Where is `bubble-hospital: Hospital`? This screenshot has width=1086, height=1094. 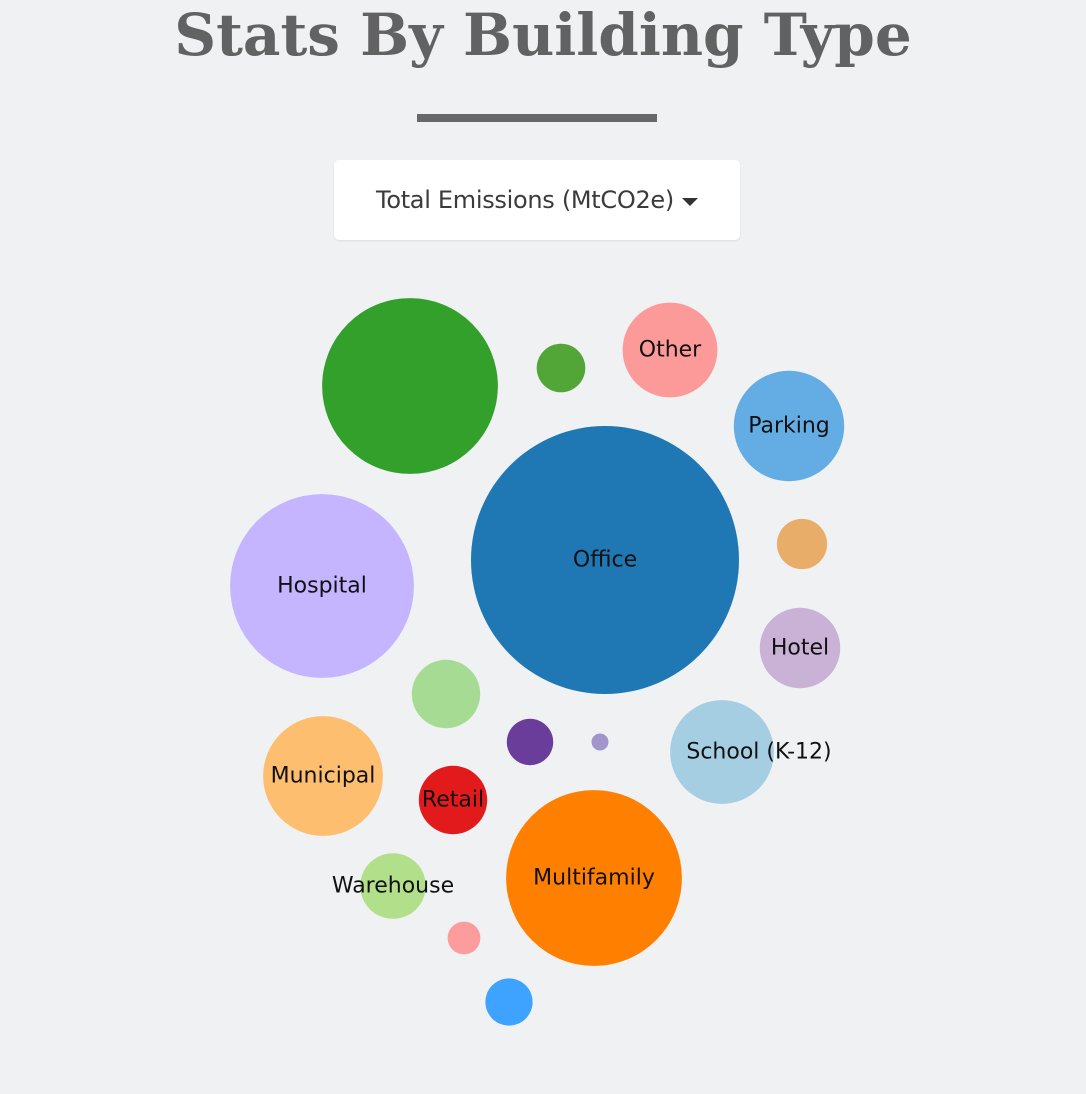
bubble-hospital: Hospital is located at coordinates (322, 586).